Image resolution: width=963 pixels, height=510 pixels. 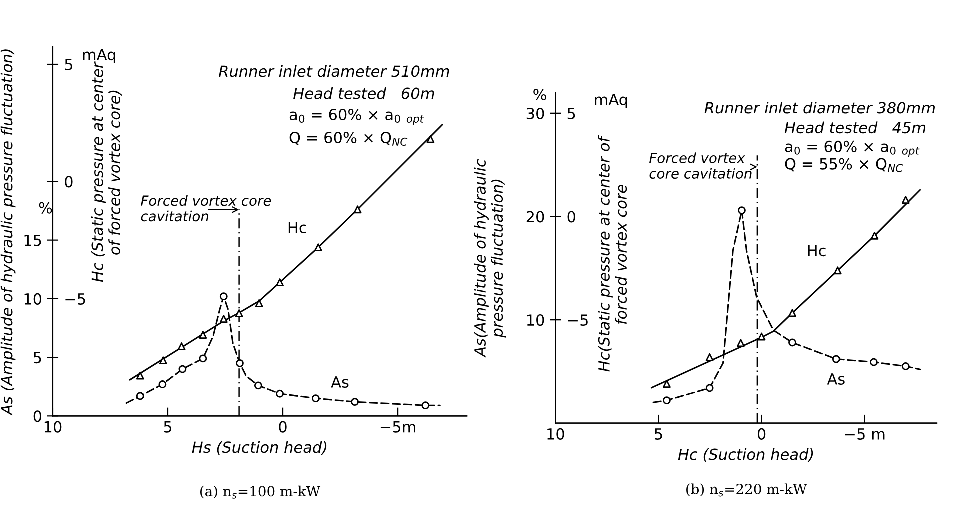 What do you see at coordinates (490, 258) in the screenshot?
I see `y-axis-title: As(Amplitude of hydraulic pressure fluctuation)` at bounding box center [490, 258].